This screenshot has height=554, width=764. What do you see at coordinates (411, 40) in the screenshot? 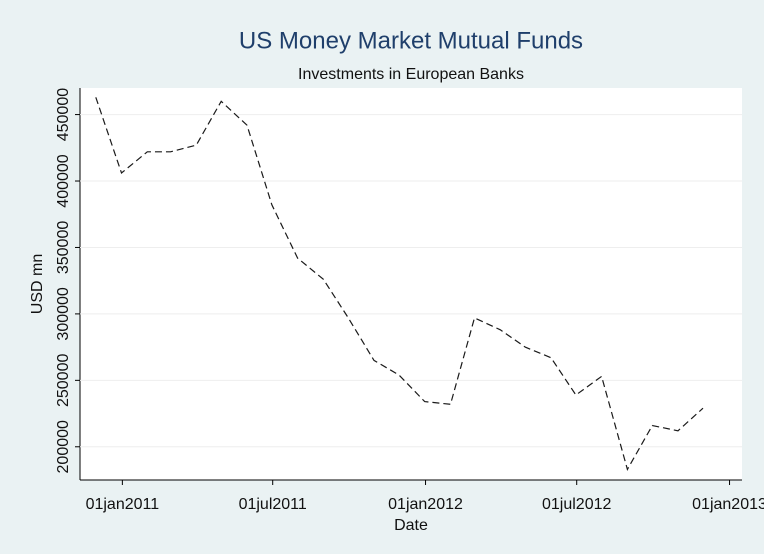
I see `chart-title: US Money Market Mutual Funds` at bounding box center [411, 40].